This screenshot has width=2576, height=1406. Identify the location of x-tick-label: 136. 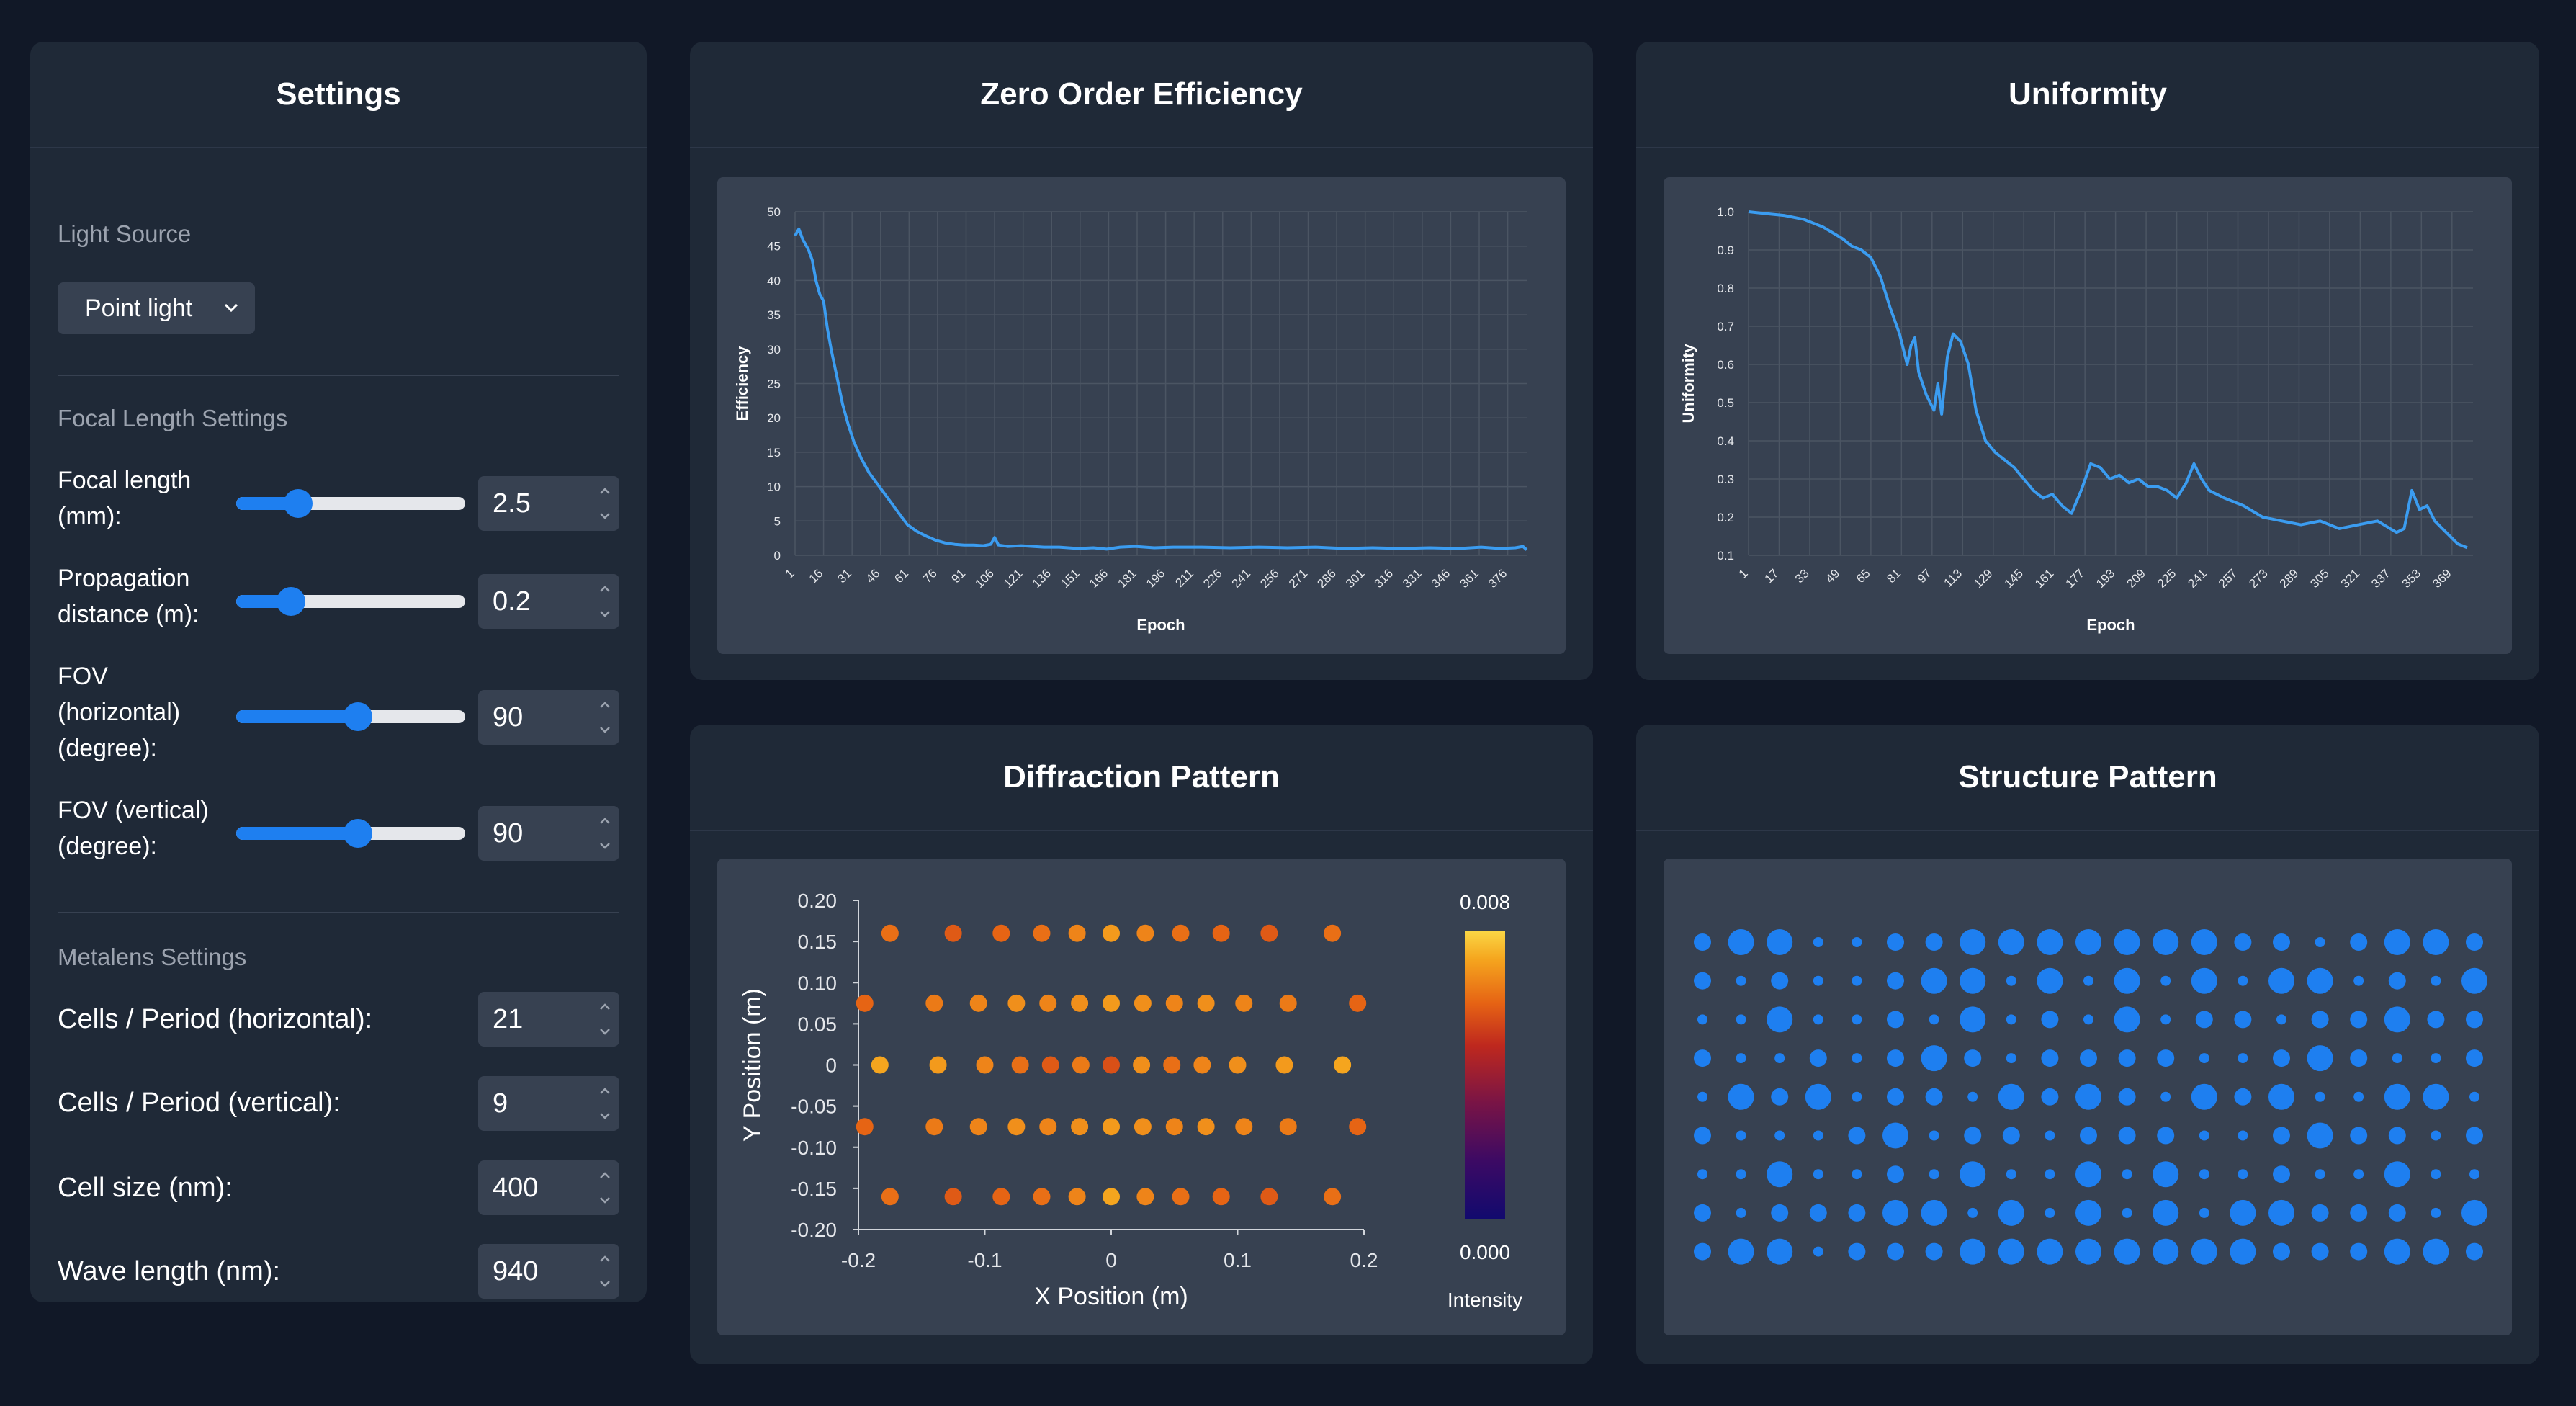
(1042, 578).